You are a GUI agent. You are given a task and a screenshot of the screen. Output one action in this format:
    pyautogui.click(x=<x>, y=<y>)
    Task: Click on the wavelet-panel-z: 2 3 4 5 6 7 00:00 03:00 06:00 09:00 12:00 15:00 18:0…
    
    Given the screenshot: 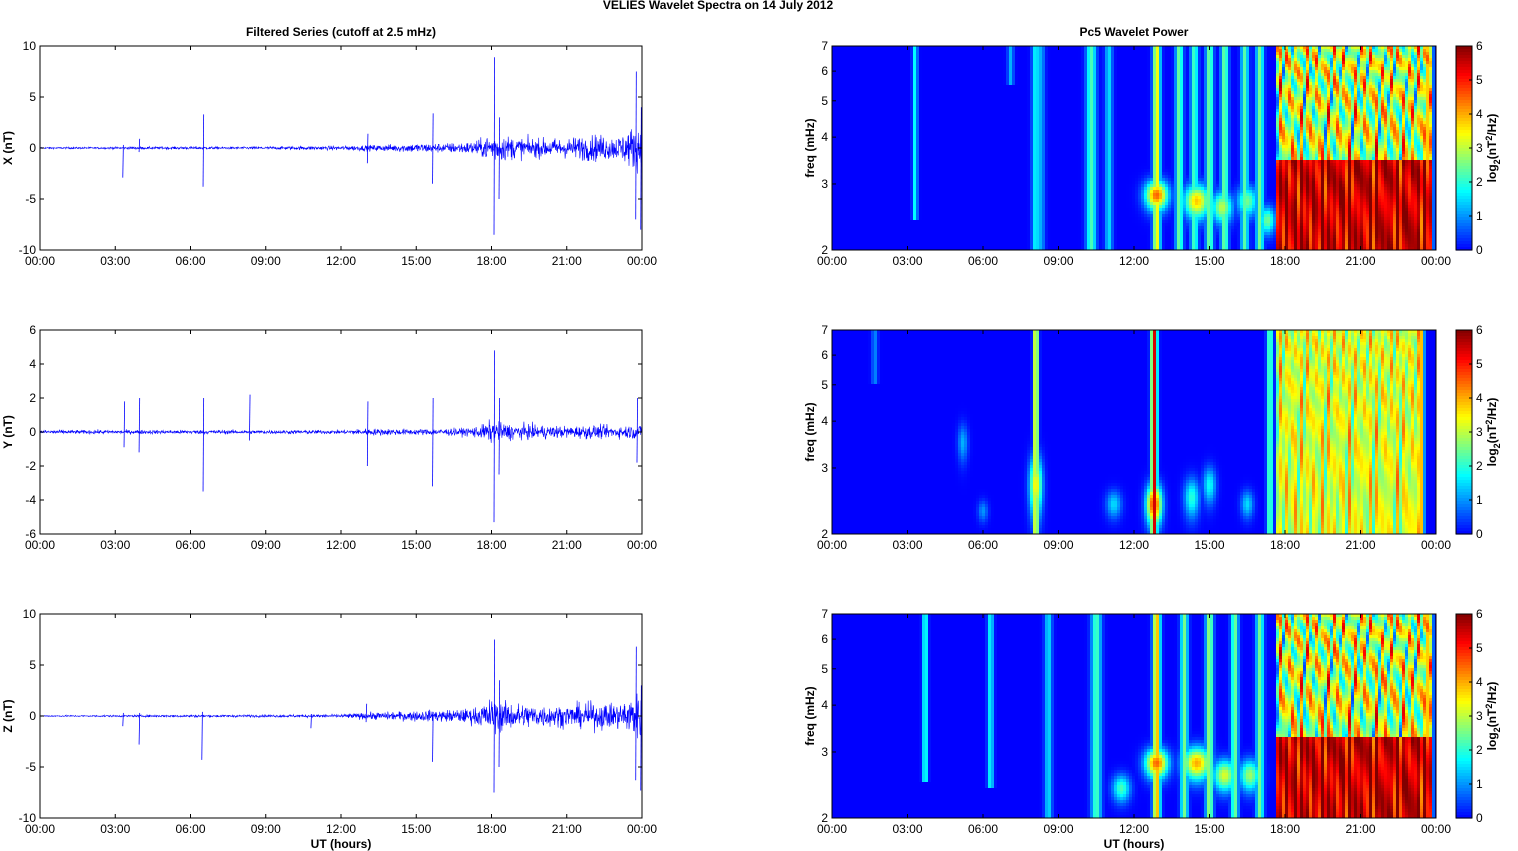 What is the action you would take?
    pyautogui.click(x=1152, y=729)
    